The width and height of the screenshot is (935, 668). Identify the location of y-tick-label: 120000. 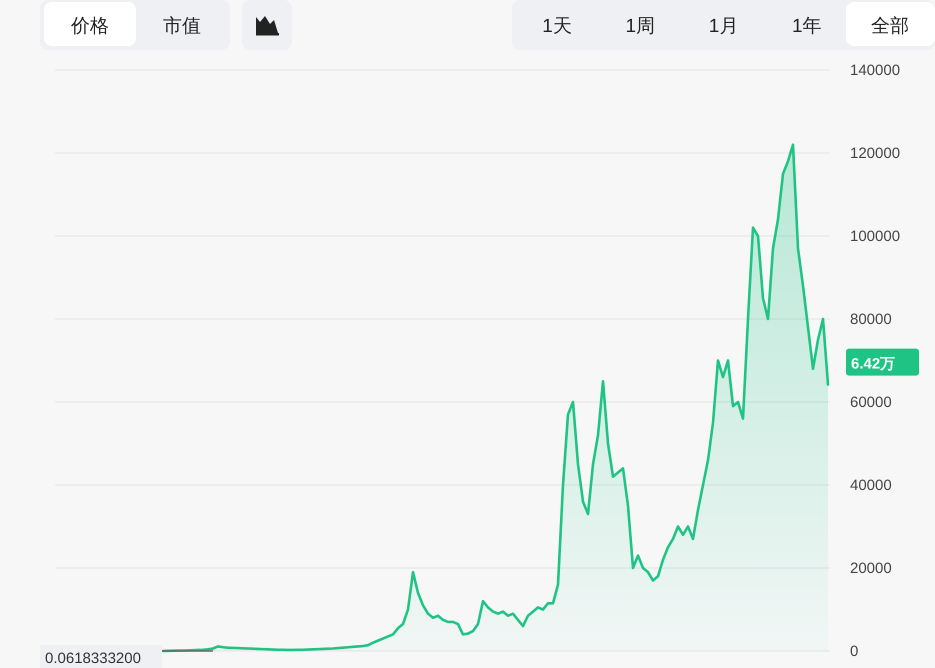
(875, 153).